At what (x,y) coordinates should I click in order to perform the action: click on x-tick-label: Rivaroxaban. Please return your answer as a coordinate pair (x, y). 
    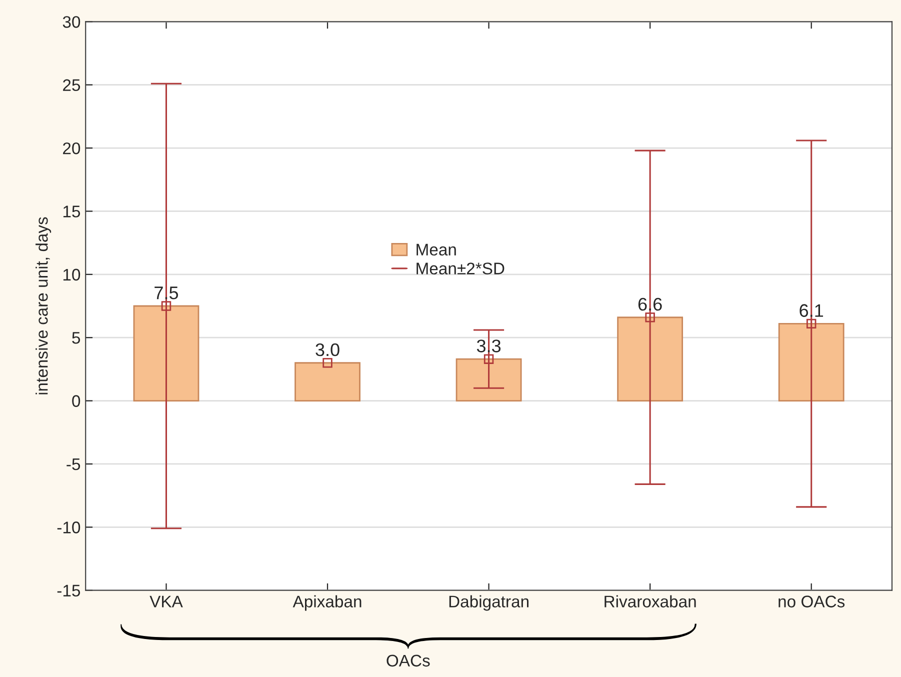
    Looking at the image, I should click on (650, 601).